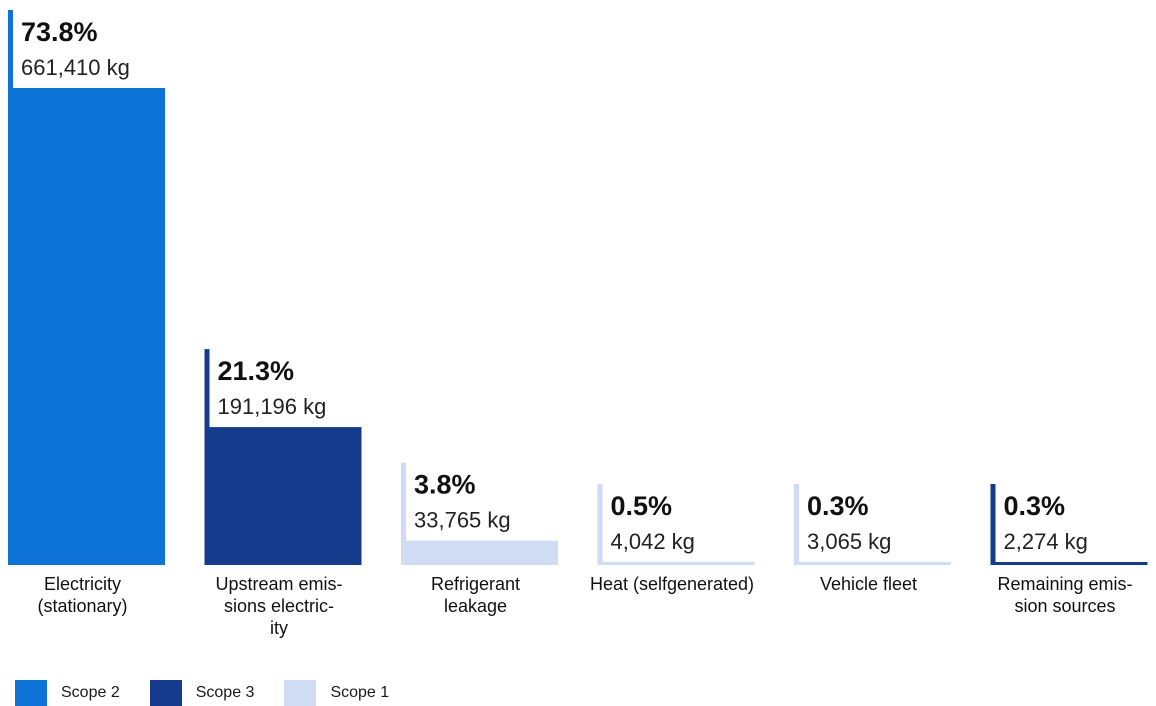 This screenshot has width=1156, height=706. I want to click on category-label-line: (stationary), so click(82, 606).